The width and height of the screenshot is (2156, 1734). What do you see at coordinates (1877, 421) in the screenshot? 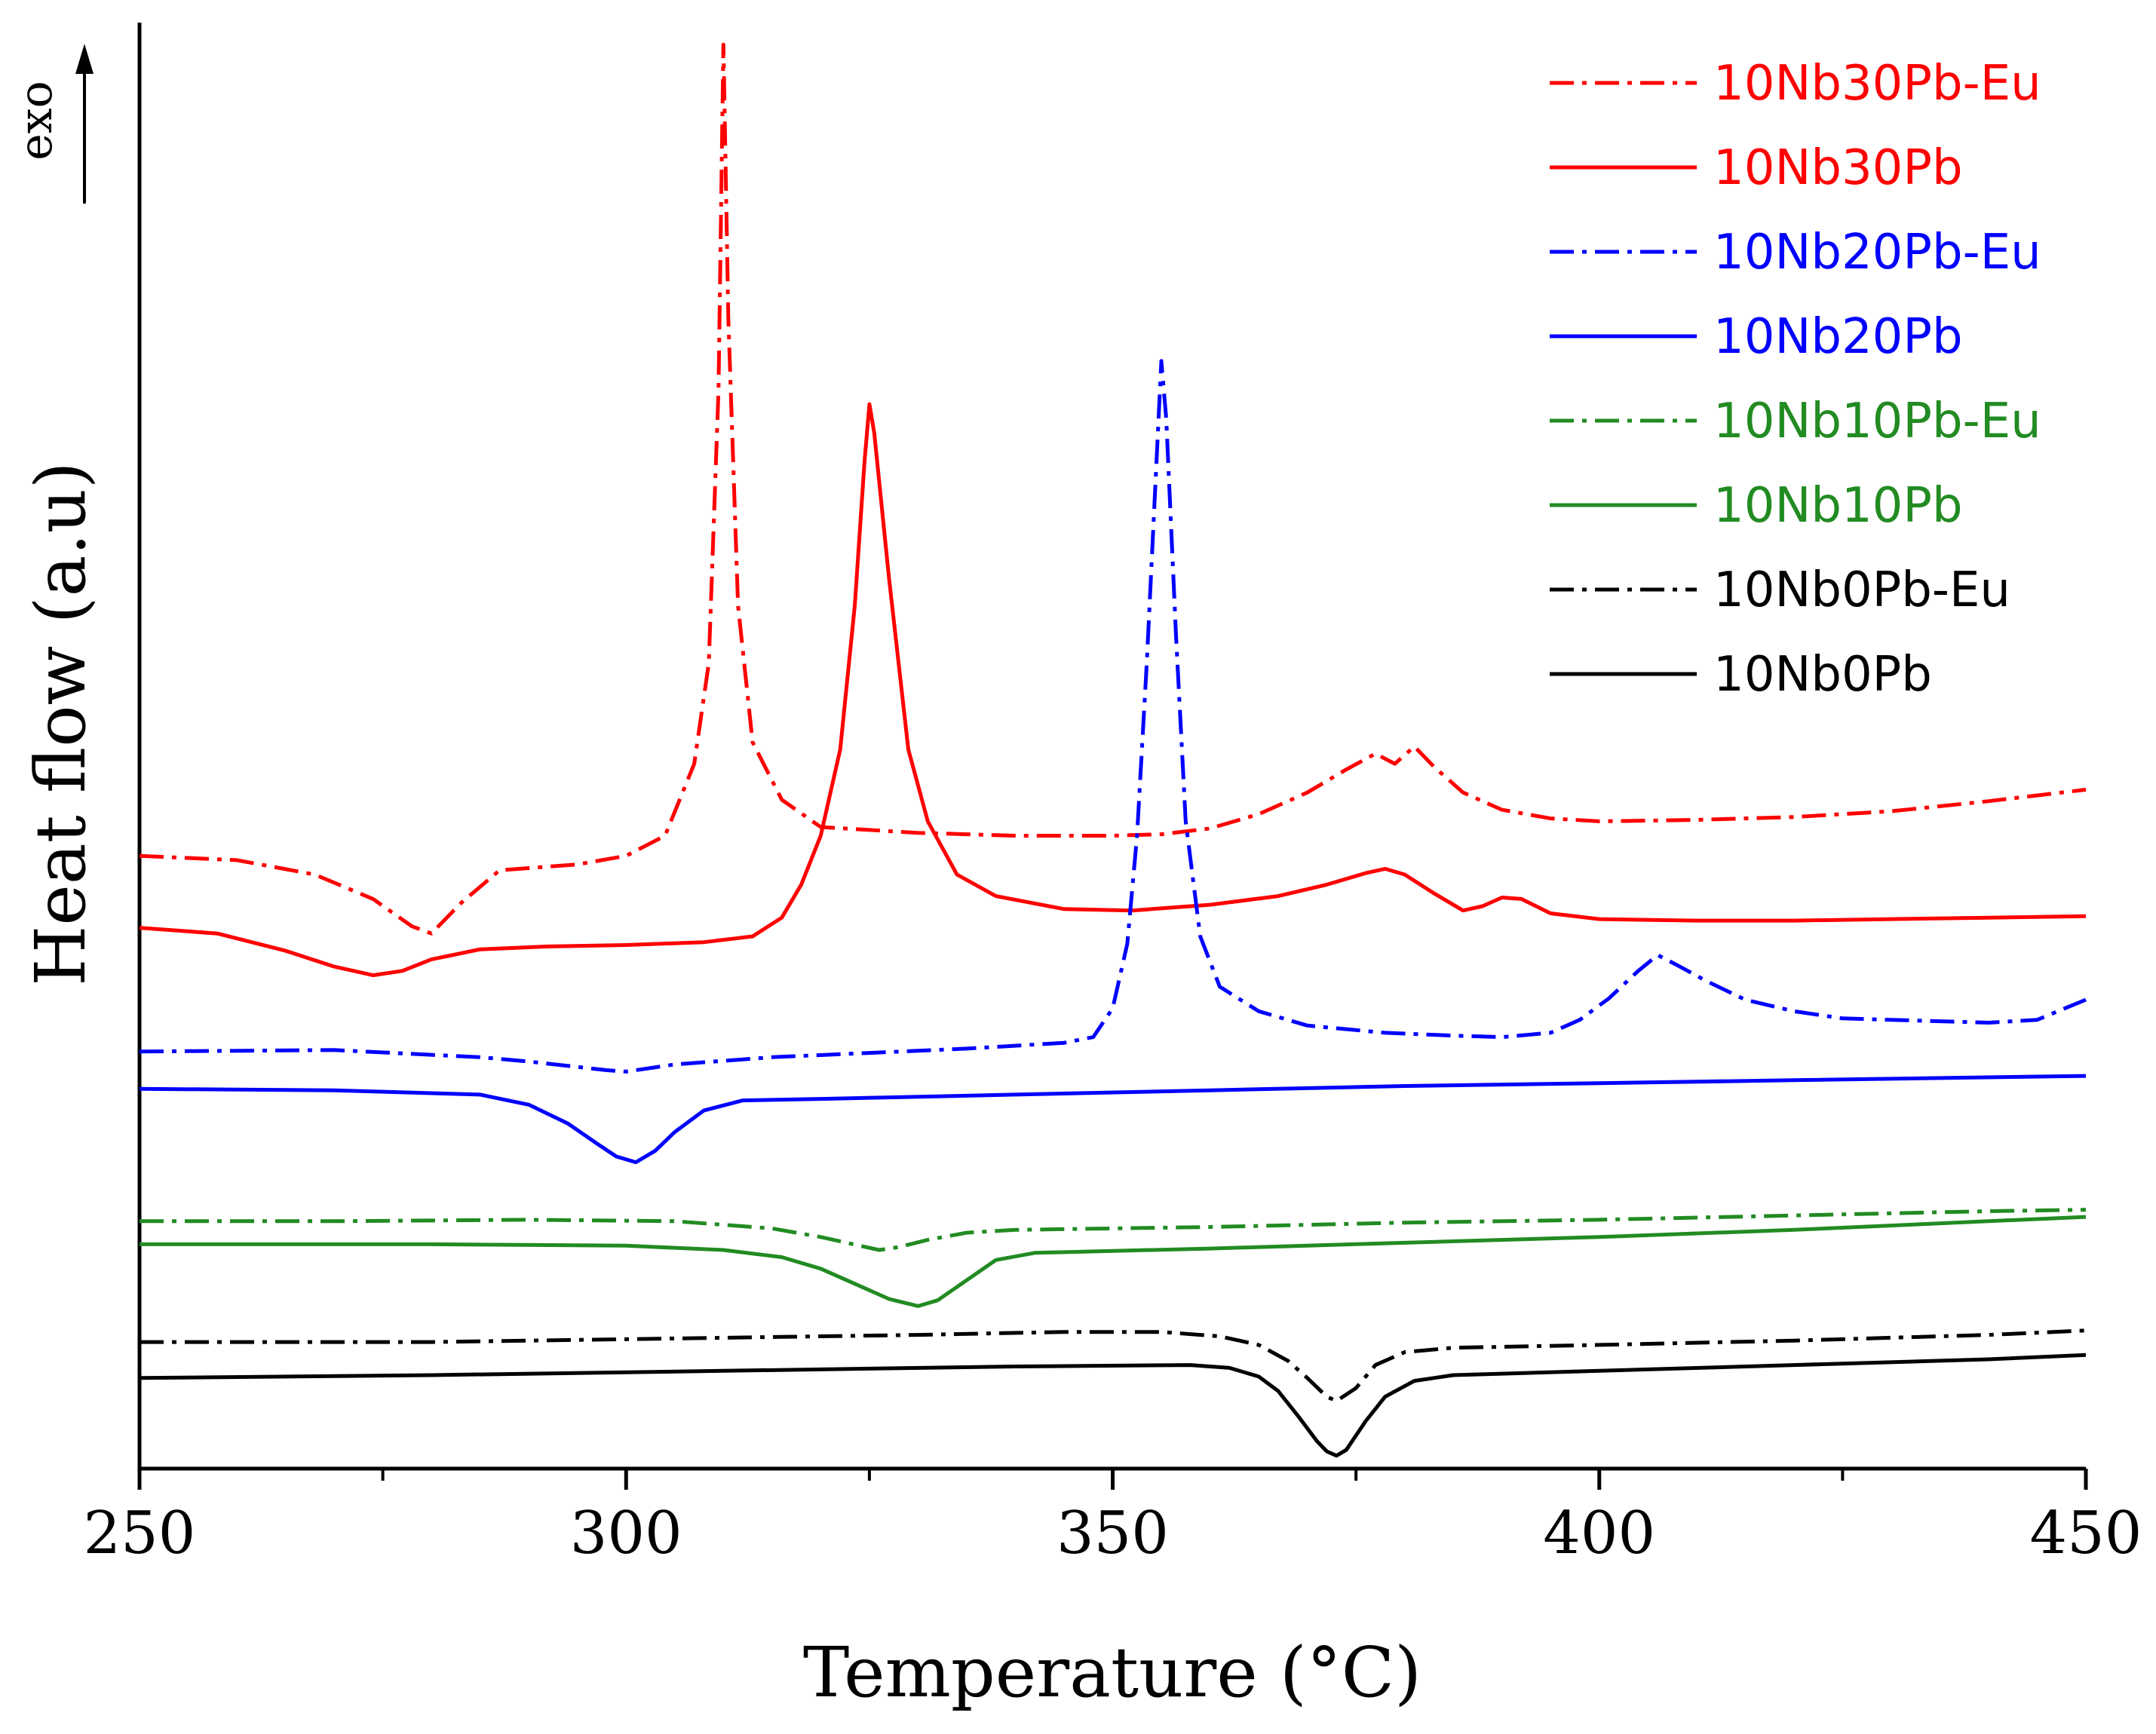
I see `legend-label: 10Nb10Pb-Eu` at bounding box center [1877, 421].